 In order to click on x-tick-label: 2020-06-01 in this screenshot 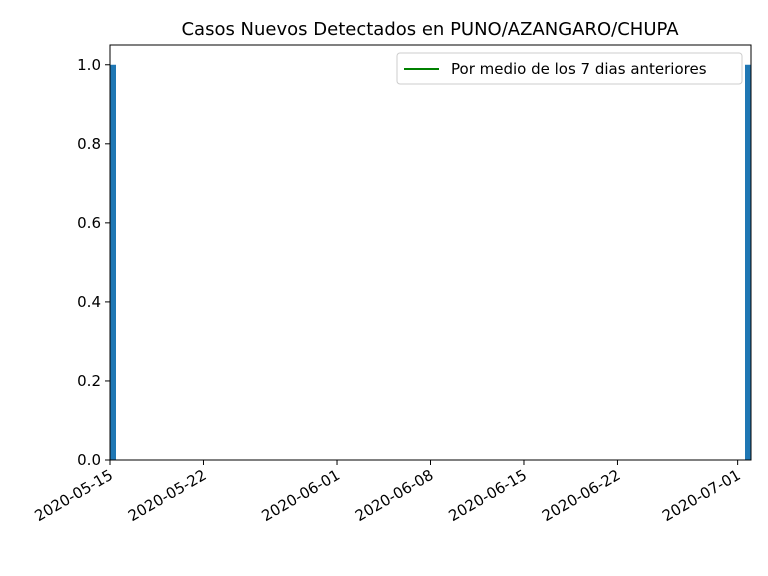, I will do `click(301, 495)`.